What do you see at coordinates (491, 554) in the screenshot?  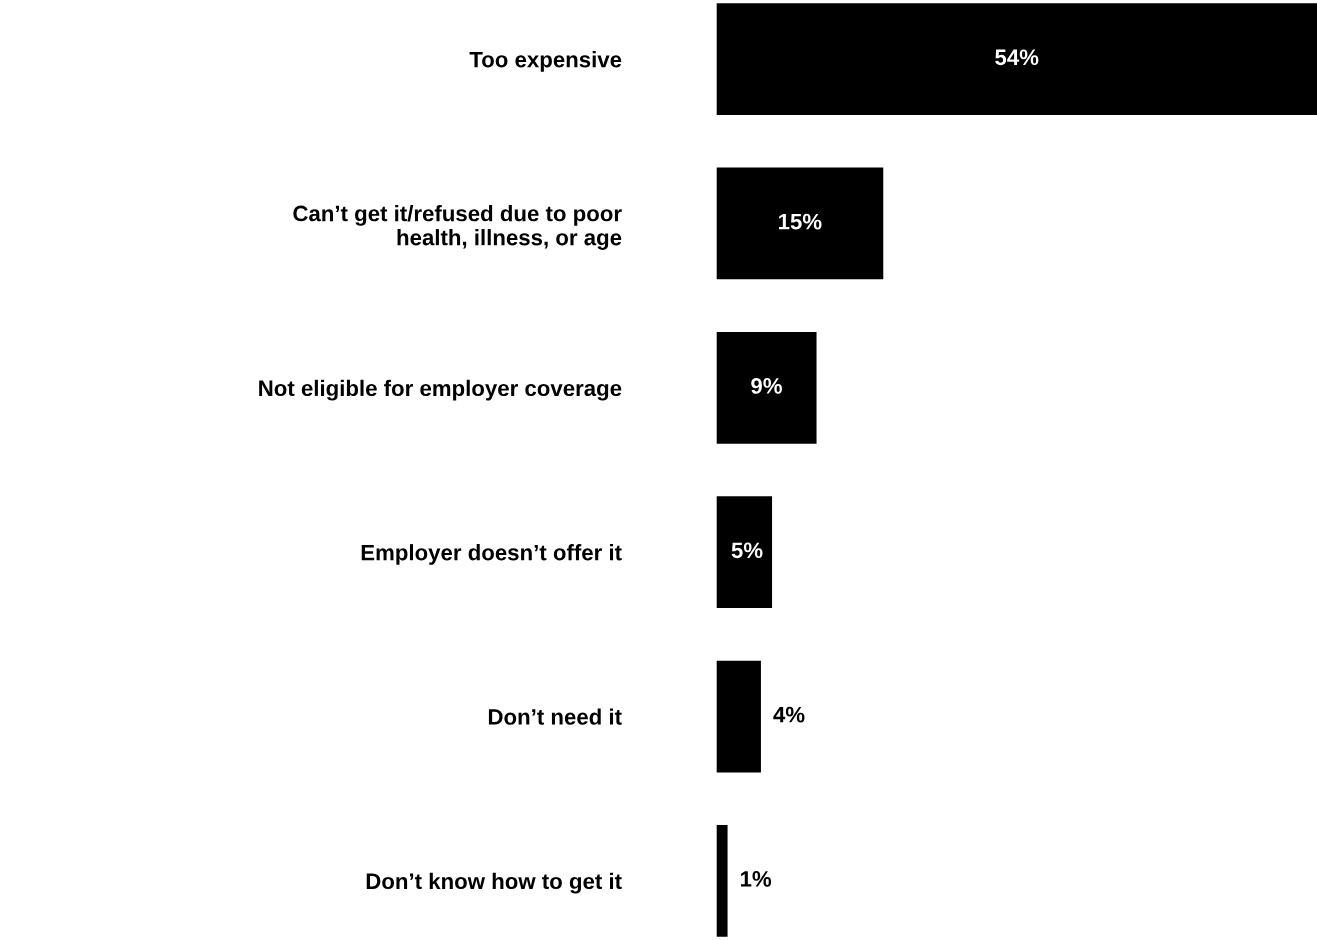 I see `y-tick-label: Employer doesn’t offer it` at bounding box center [491, 554].